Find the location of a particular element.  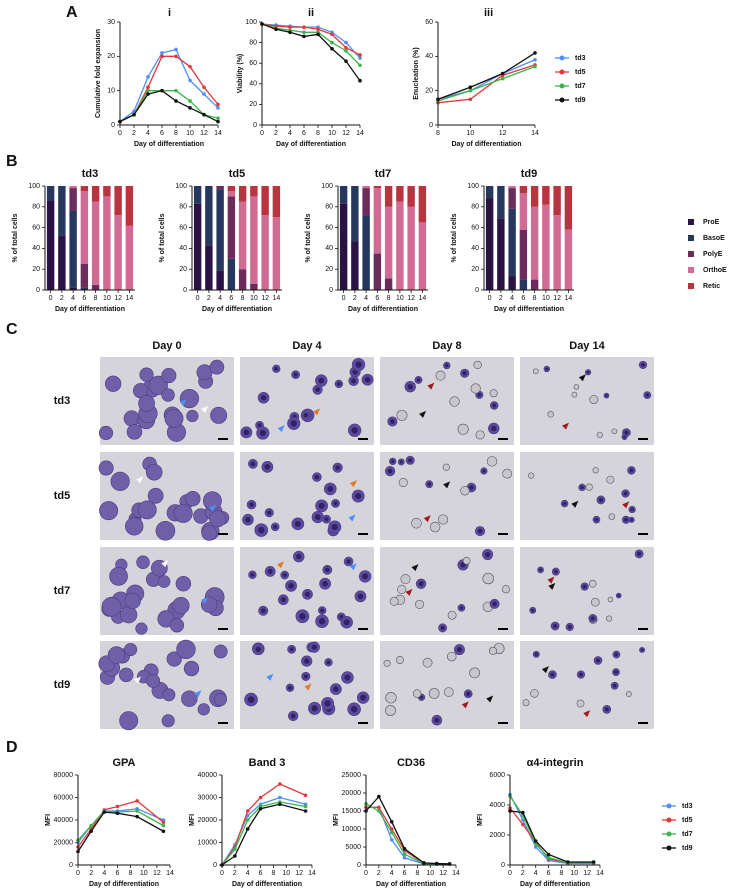

y-tick-label: 40 is located at coordinates (429, 56).